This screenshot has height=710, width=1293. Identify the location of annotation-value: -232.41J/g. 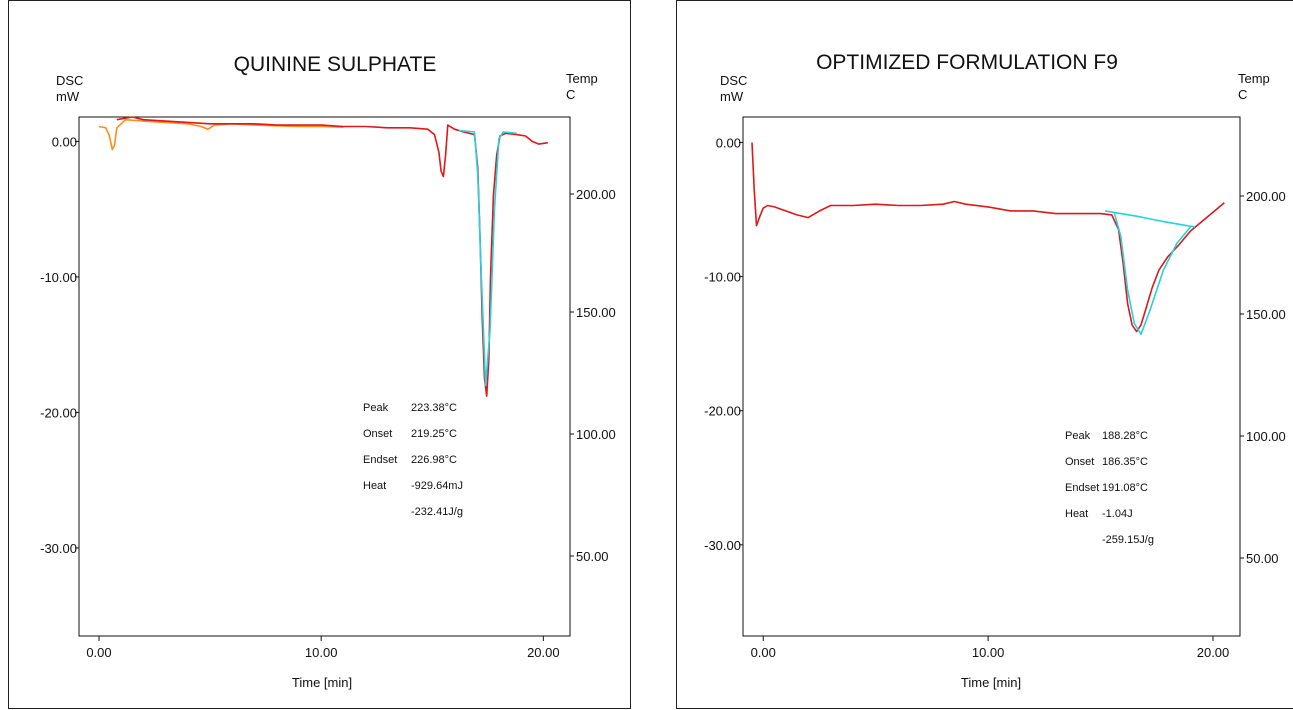
(437, 512).